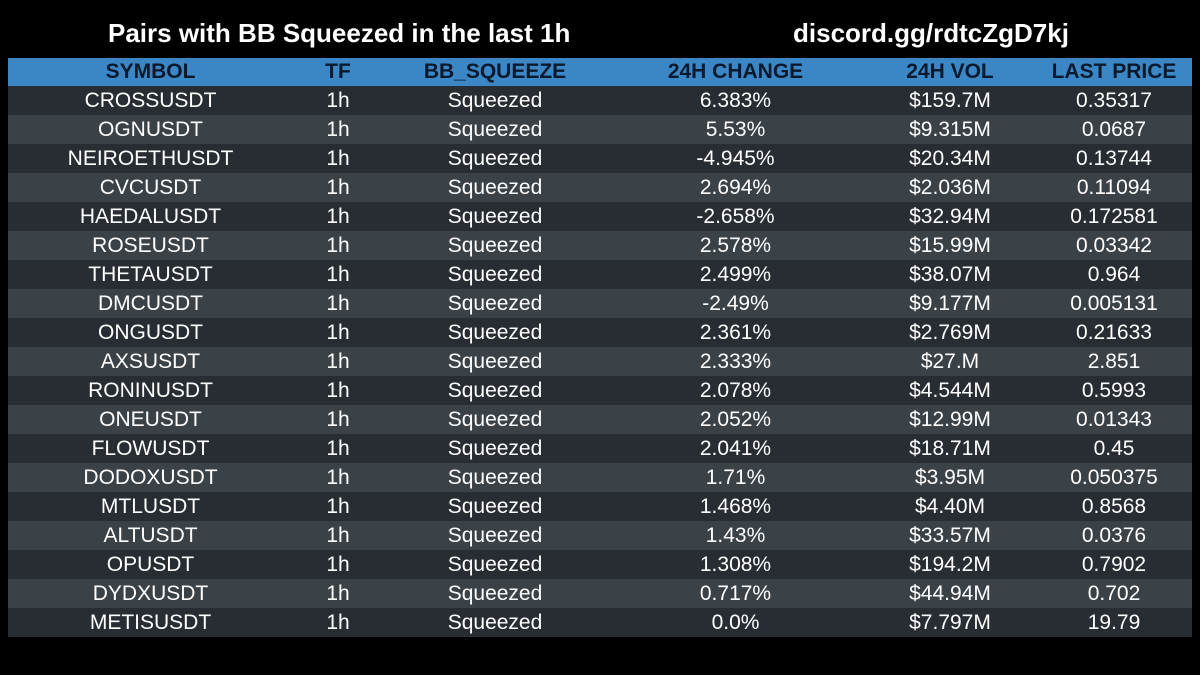  What do you see at coordinates (950, 332) in the screenshot?
I see `volume-cell: $2.769M` at bounding box center [950, 332].